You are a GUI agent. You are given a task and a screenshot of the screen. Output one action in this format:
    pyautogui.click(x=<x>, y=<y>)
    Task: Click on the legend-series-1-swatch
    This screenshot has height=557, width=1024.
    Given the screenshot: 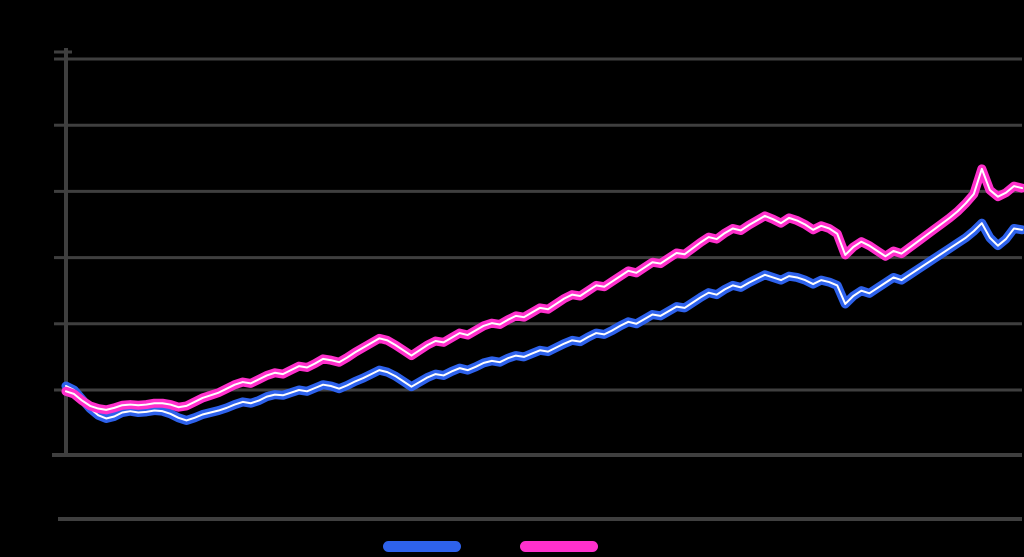 What is the action you would take?
    pyautogui.click(x=422, y=546)
    